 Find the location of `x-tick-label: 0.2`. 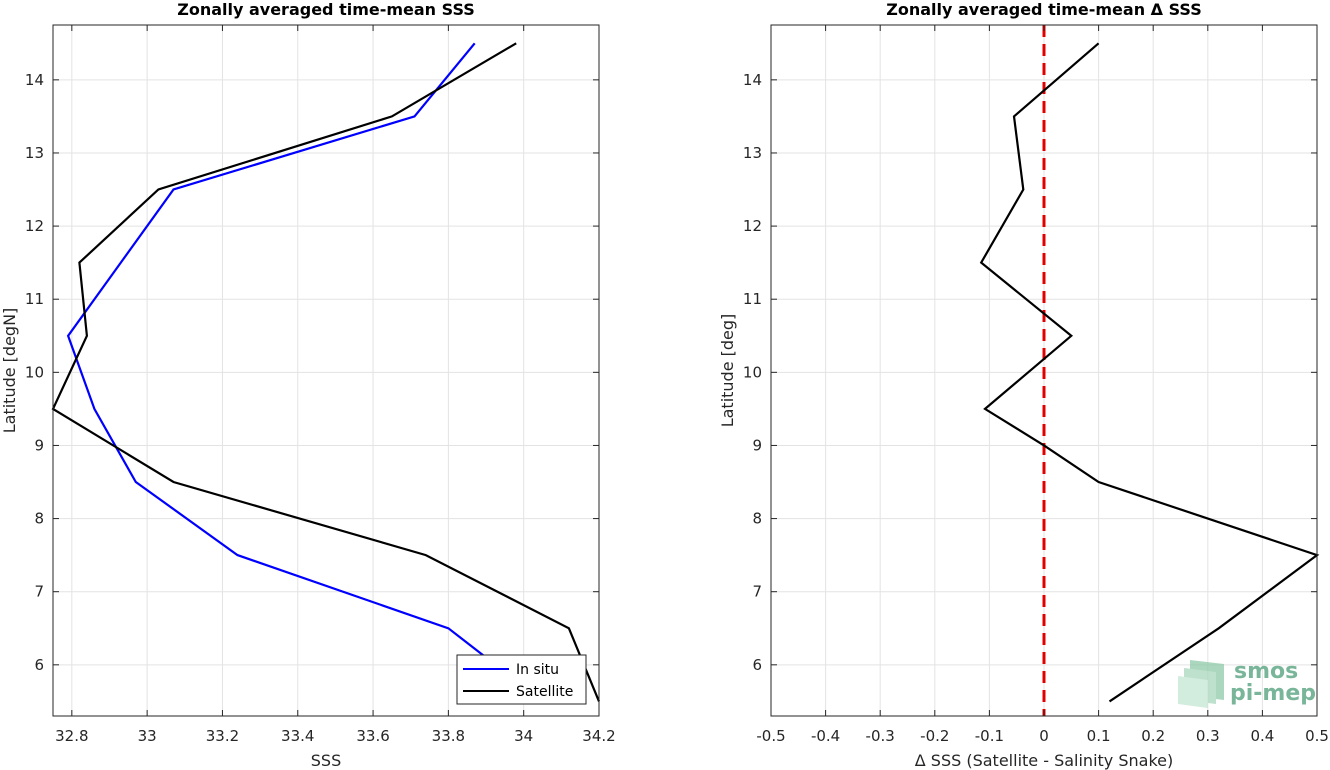

x-tick-label: 0.2 is located at coordinates (1153, 736).